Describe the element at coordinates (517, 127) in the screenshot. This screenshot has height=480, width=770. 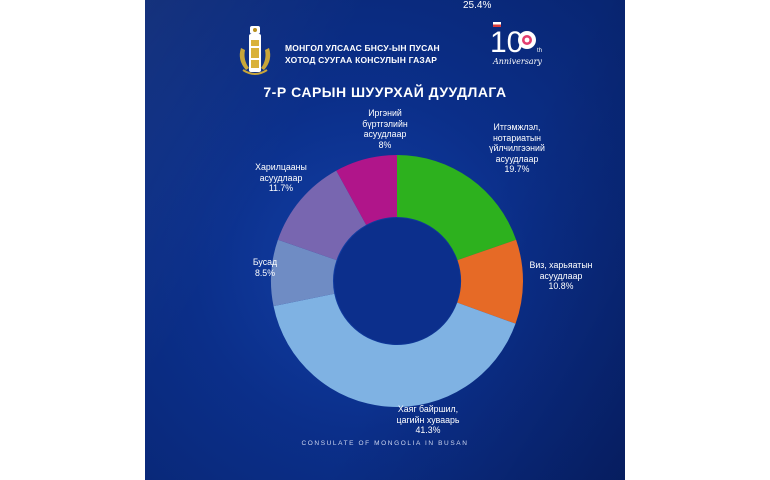
I see `slice-label-line: Итгэмжлэл,` at that location.